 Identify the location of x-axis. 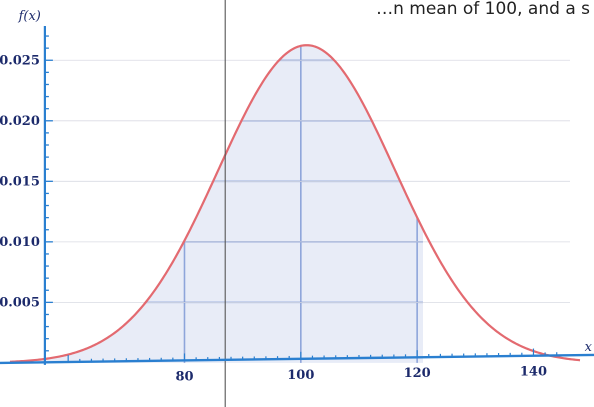
(297, 359).